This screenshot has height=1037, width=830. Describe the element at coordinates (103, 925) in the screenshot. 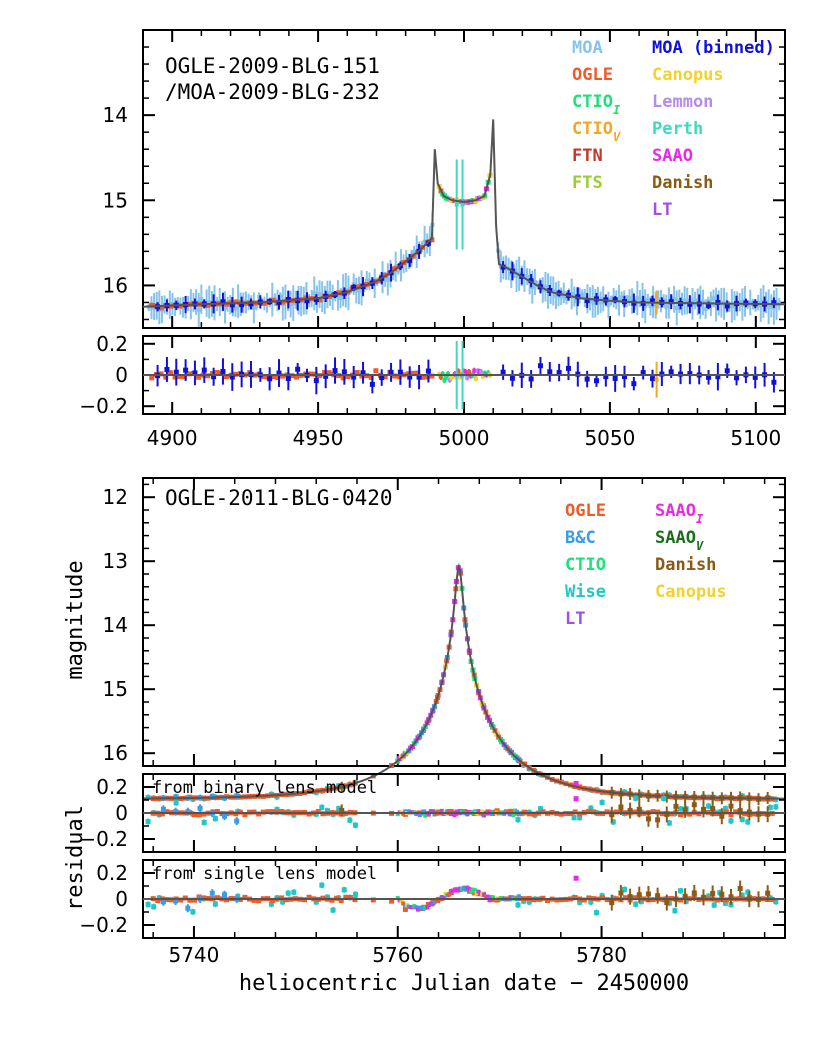

I see `y-tick-label: −0.2` at that location.